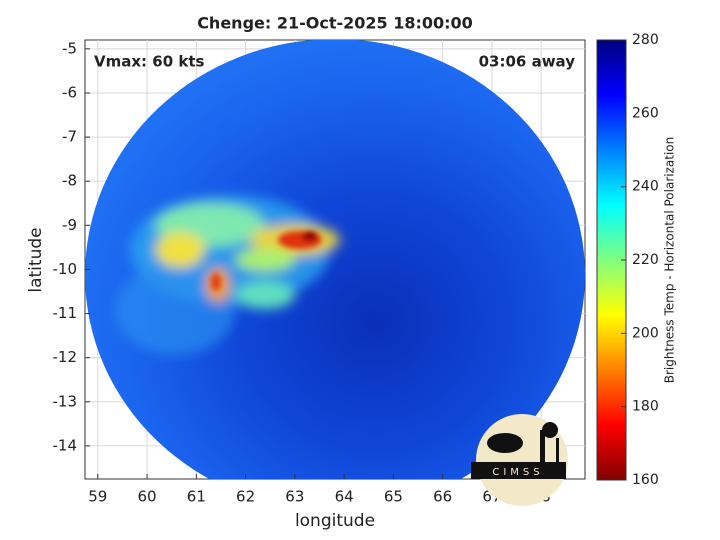  I want to click on y-tick-label: -9, so click(69, 225).